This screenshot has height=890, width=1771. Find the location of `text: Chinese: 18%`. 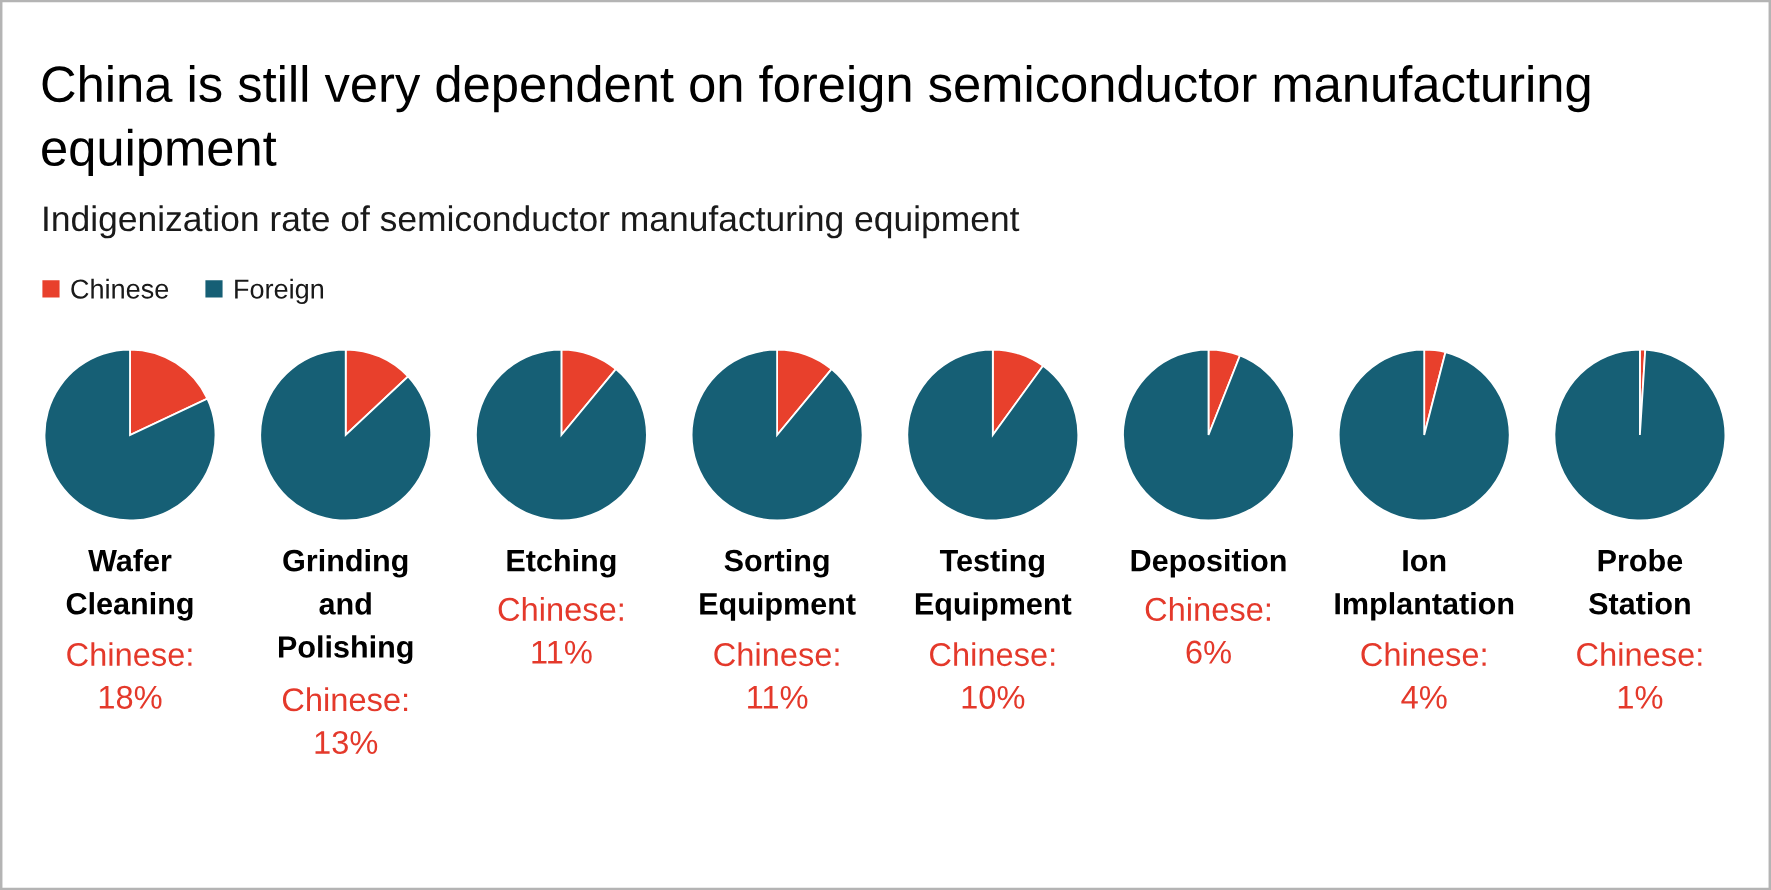

text: Chinese: 18% is located at coordinates (129, 675).